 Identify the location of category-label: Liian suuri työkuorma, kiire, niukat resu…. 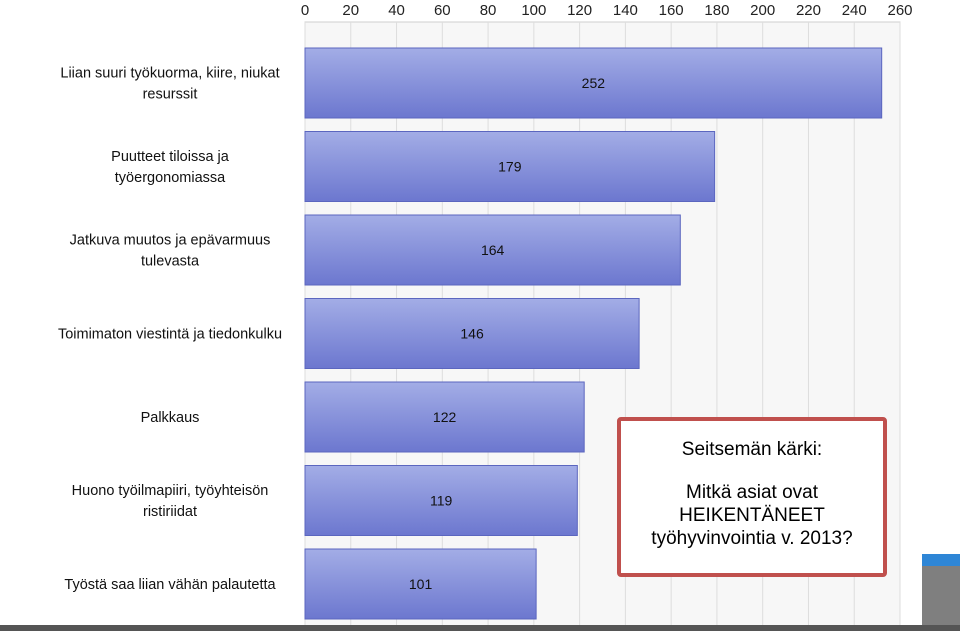
(169, 84).